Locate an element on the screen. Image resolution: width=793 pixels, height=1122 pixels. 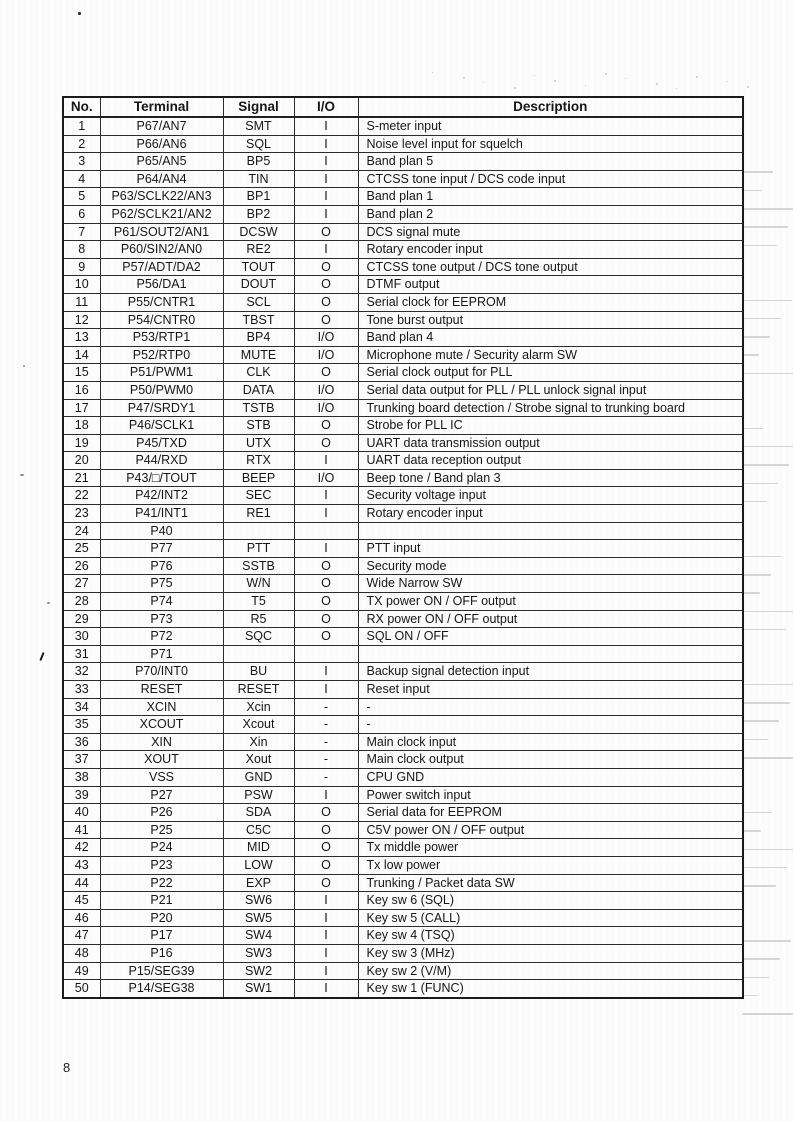
description-cell: - is located at coordinates (550, 724).